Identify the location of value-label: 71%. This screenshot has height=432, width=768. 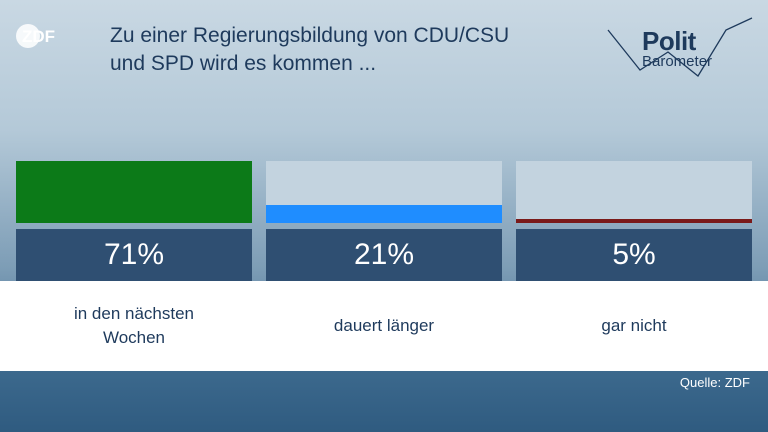
(134, 255).